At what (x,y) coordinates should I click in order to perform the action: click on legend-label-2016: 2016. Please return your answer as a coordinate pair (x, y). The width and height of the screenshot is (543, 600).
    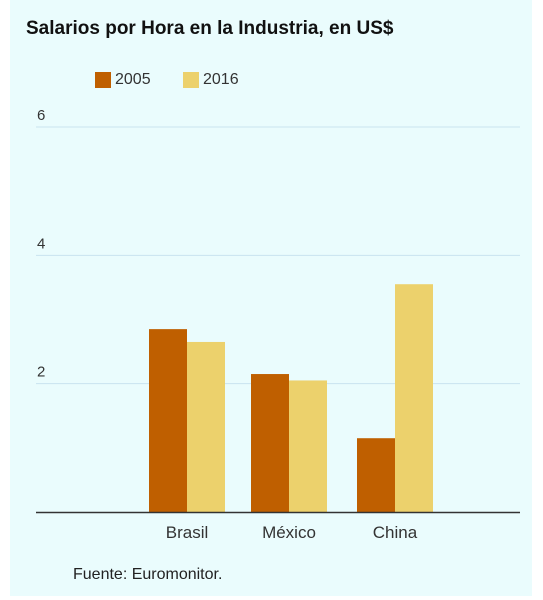
    Looking at the image, I should click on (221, 79).